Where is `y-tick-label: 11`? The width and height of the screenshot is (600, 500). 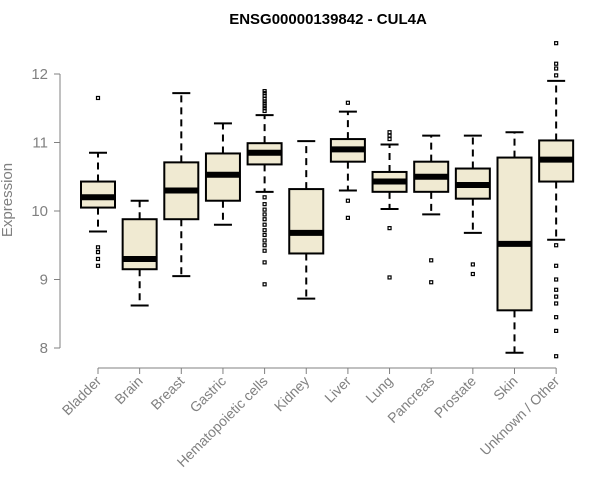 y-tick-label: 11 is located at coordinates (40, 143).